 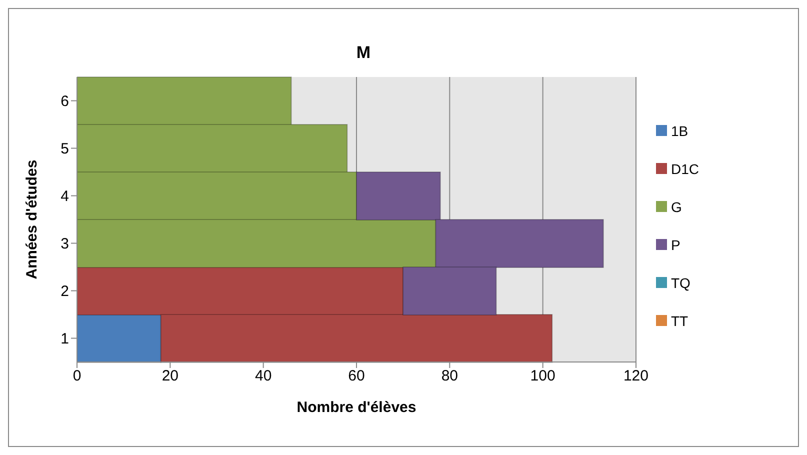 What do you see at coordinates (64, 149) in the screenshot?
I see `y-tick-label: 5` at bounding box center [64, 149].